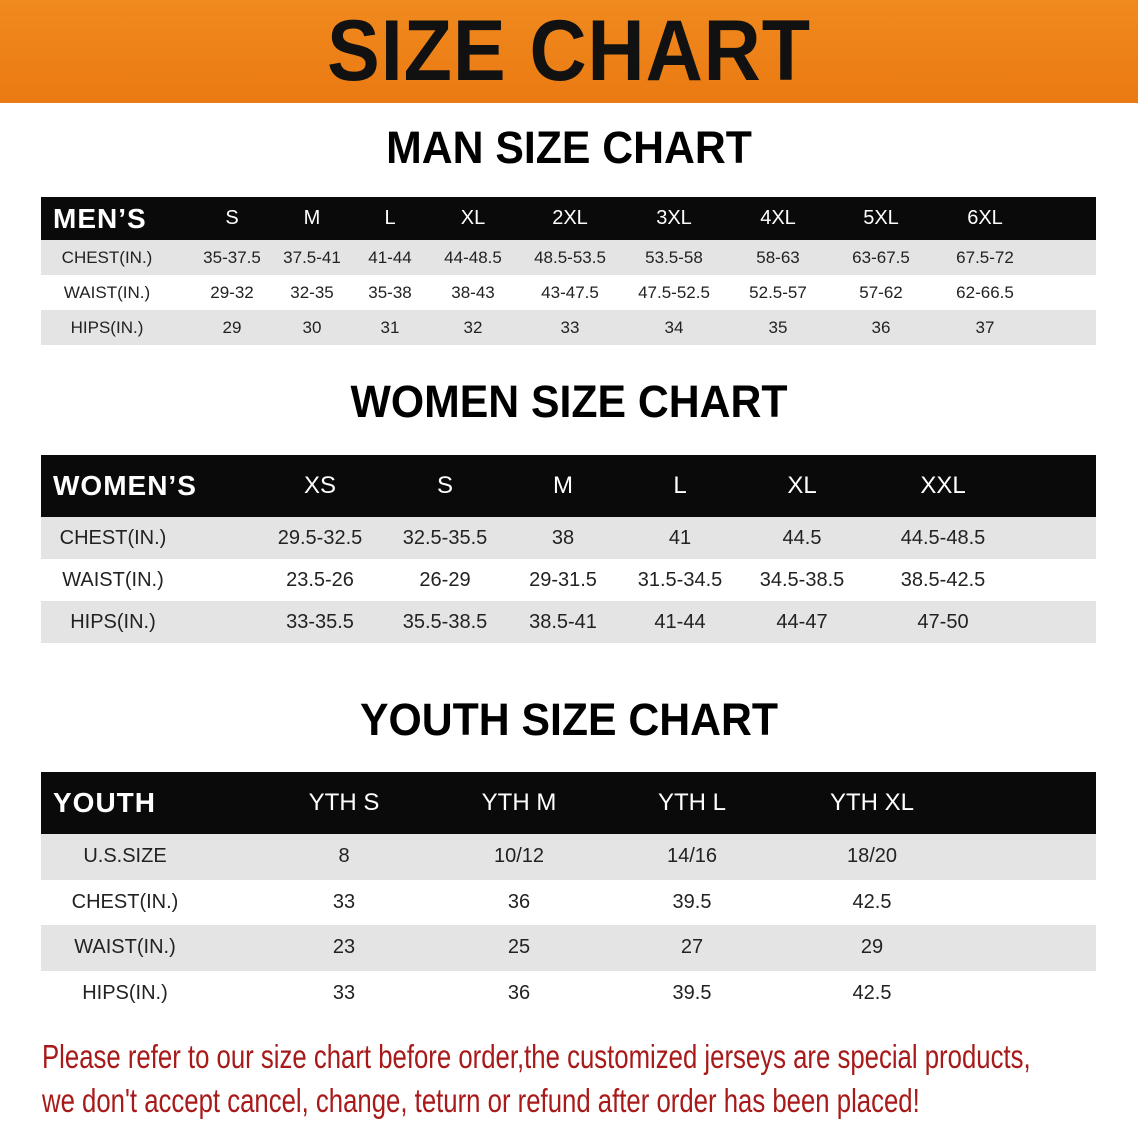  What do you see at coordinates (943, 537) in the screenshot?
I see `table-cell: 44.5-48.5` at bounding box center [943, 537].